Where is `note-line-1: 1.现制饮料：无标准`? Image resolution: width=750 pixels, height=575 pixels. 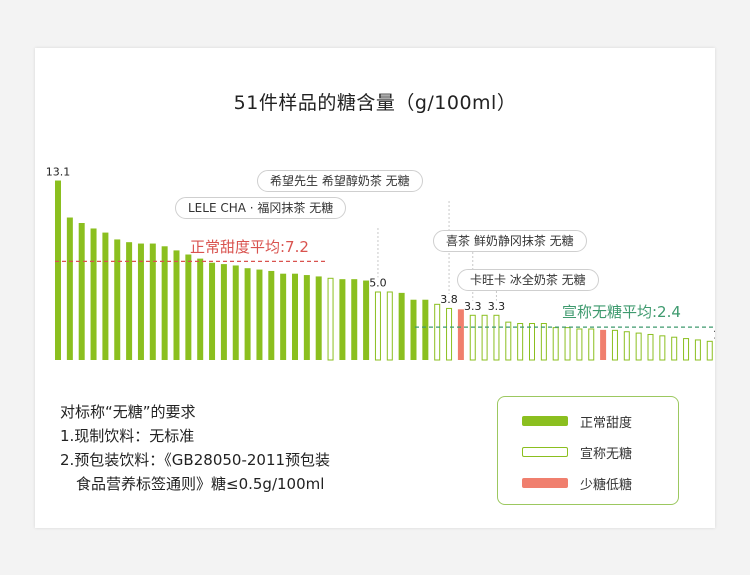
note-line-1: 1.现制饮料：无标准 is located at coordinates (127, 436).